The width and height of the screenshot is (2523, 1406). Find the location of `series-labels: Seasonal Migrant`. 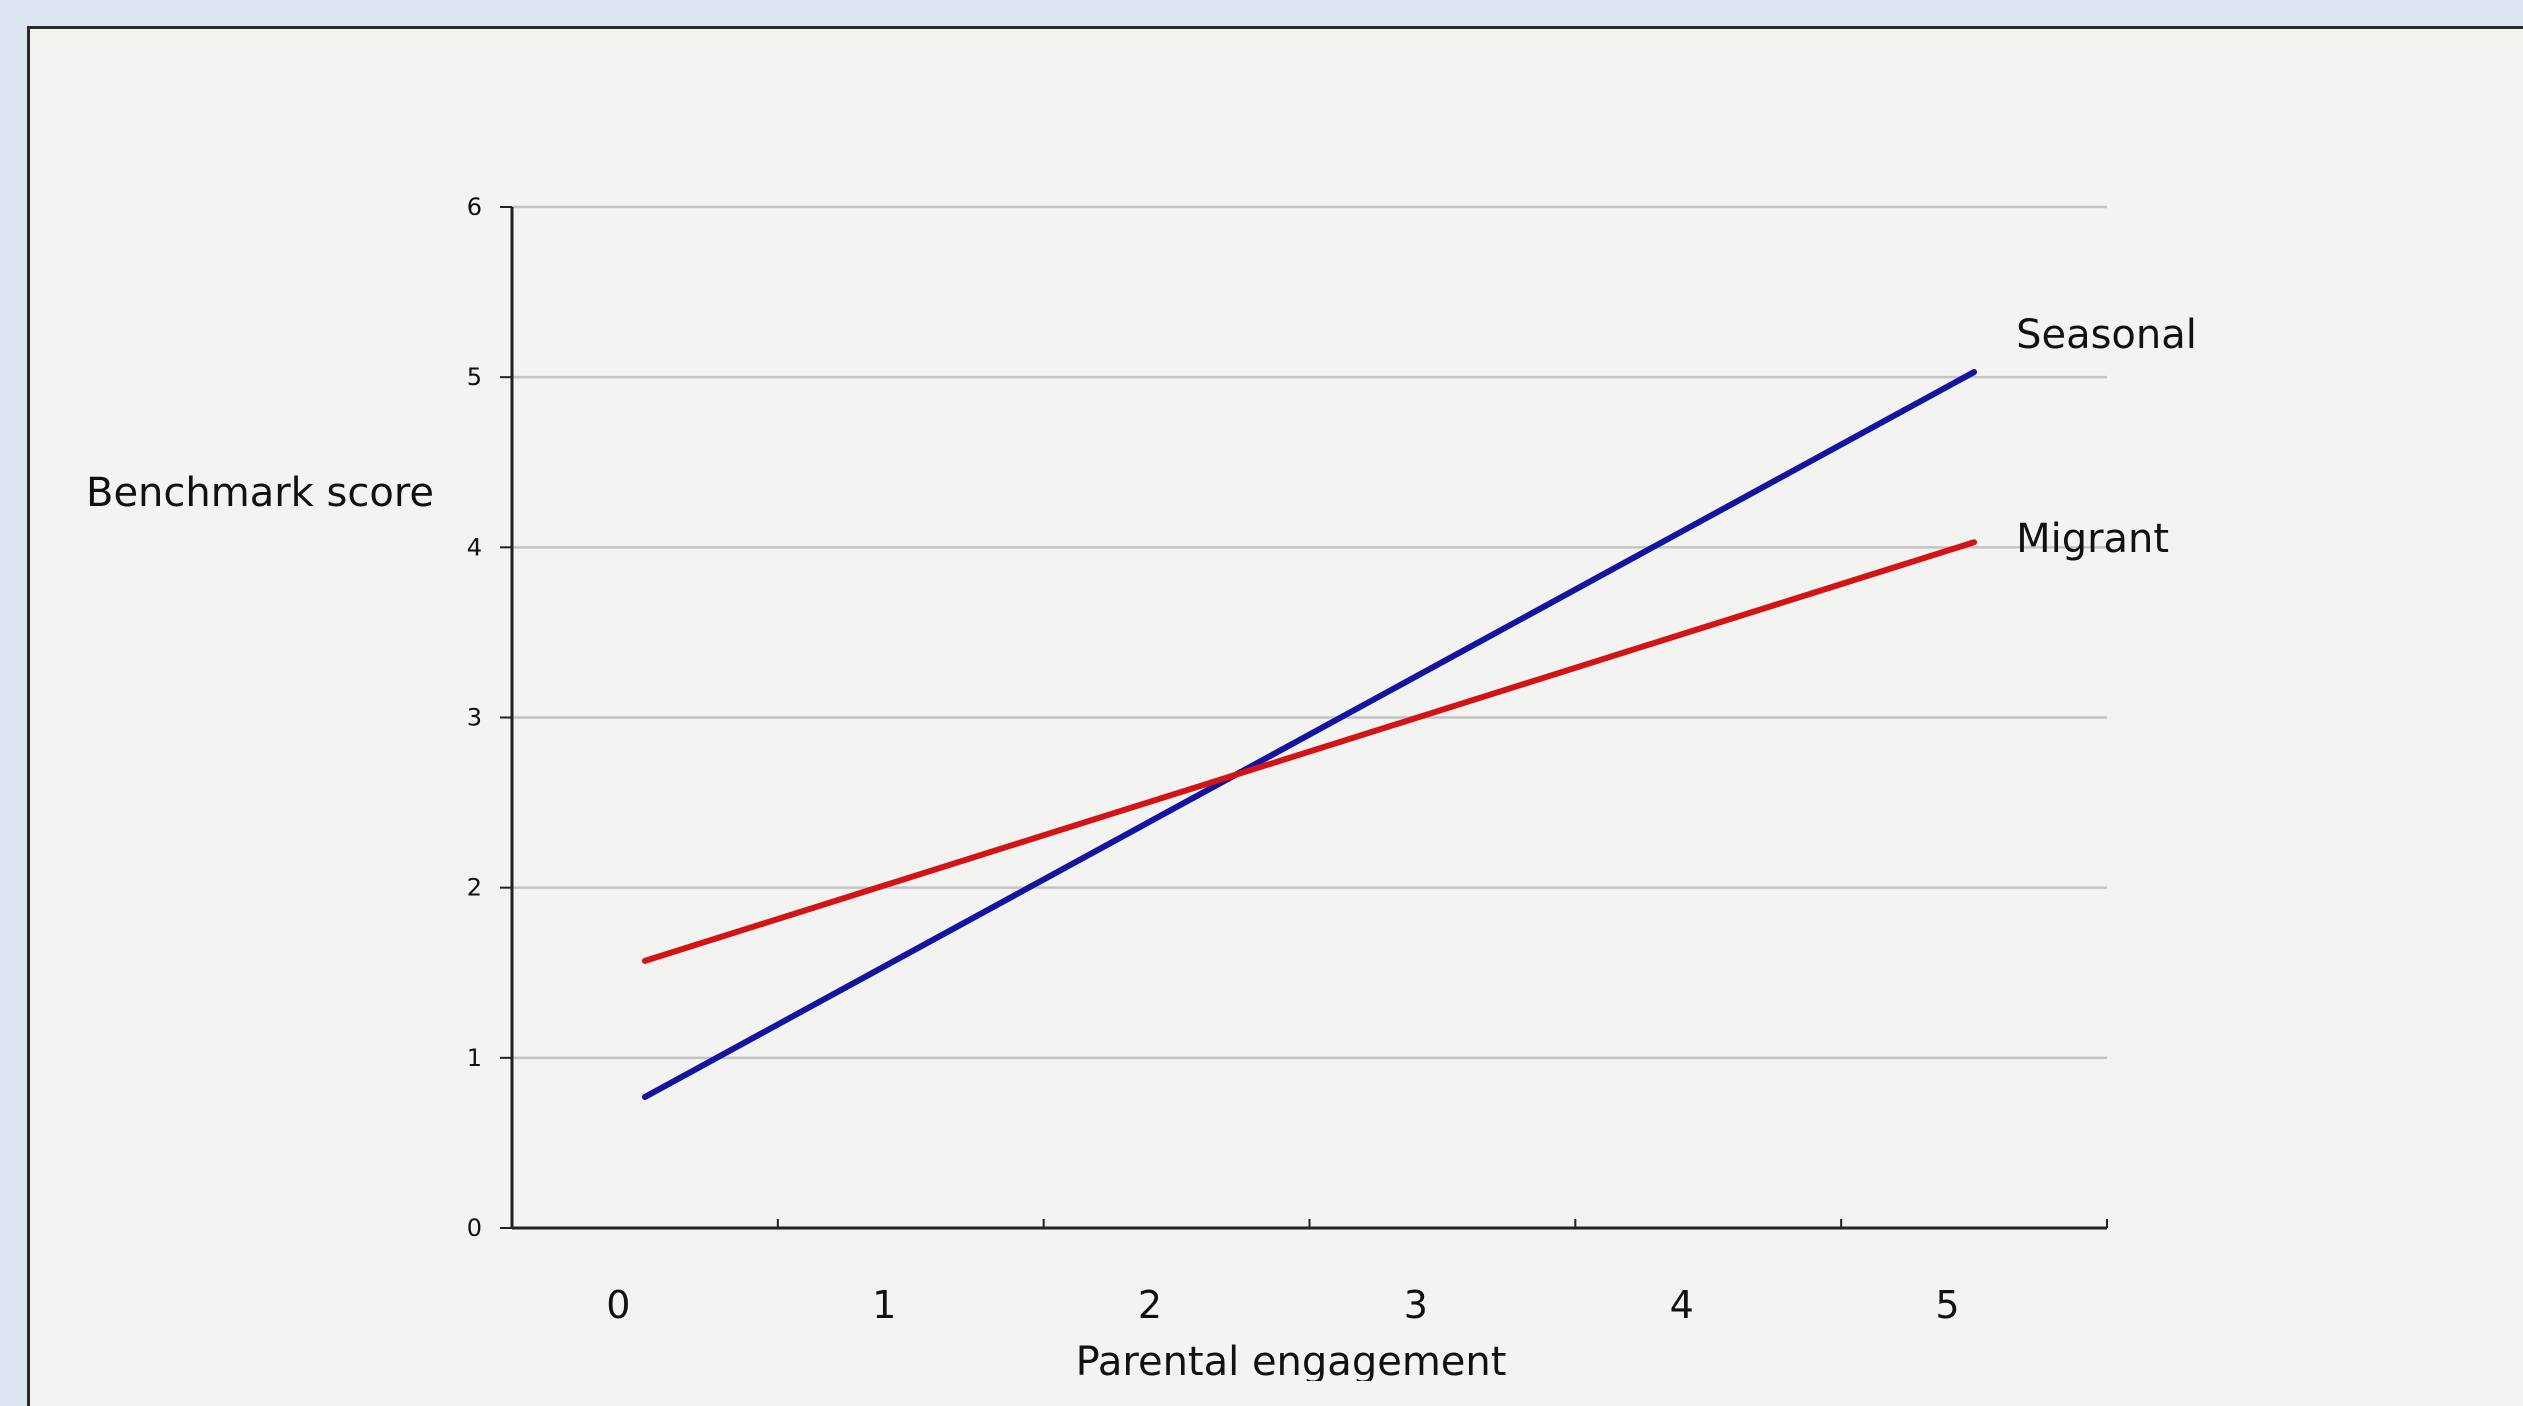

series-labels: Seasonal Migrant is located at coordinates (2106, 437).